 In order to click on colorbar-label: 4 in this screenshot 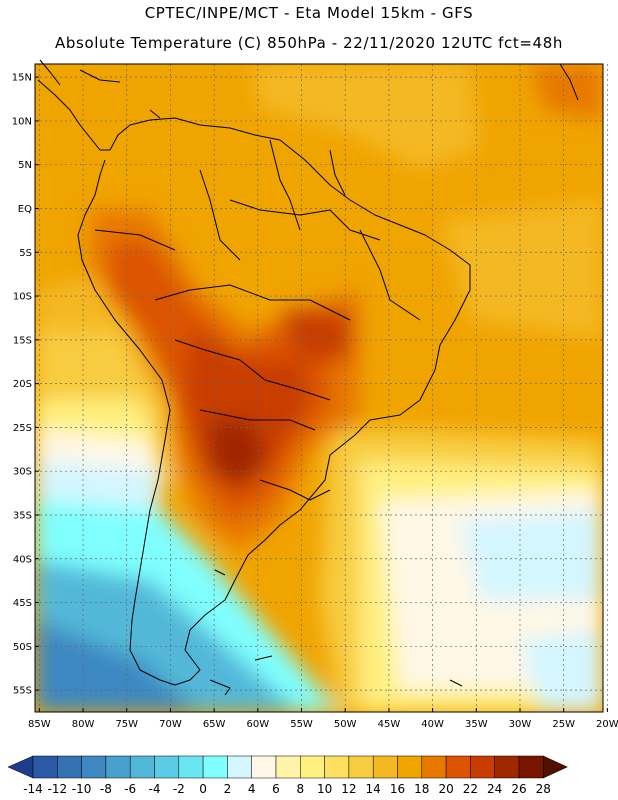, I will do `click(252, 789)`.